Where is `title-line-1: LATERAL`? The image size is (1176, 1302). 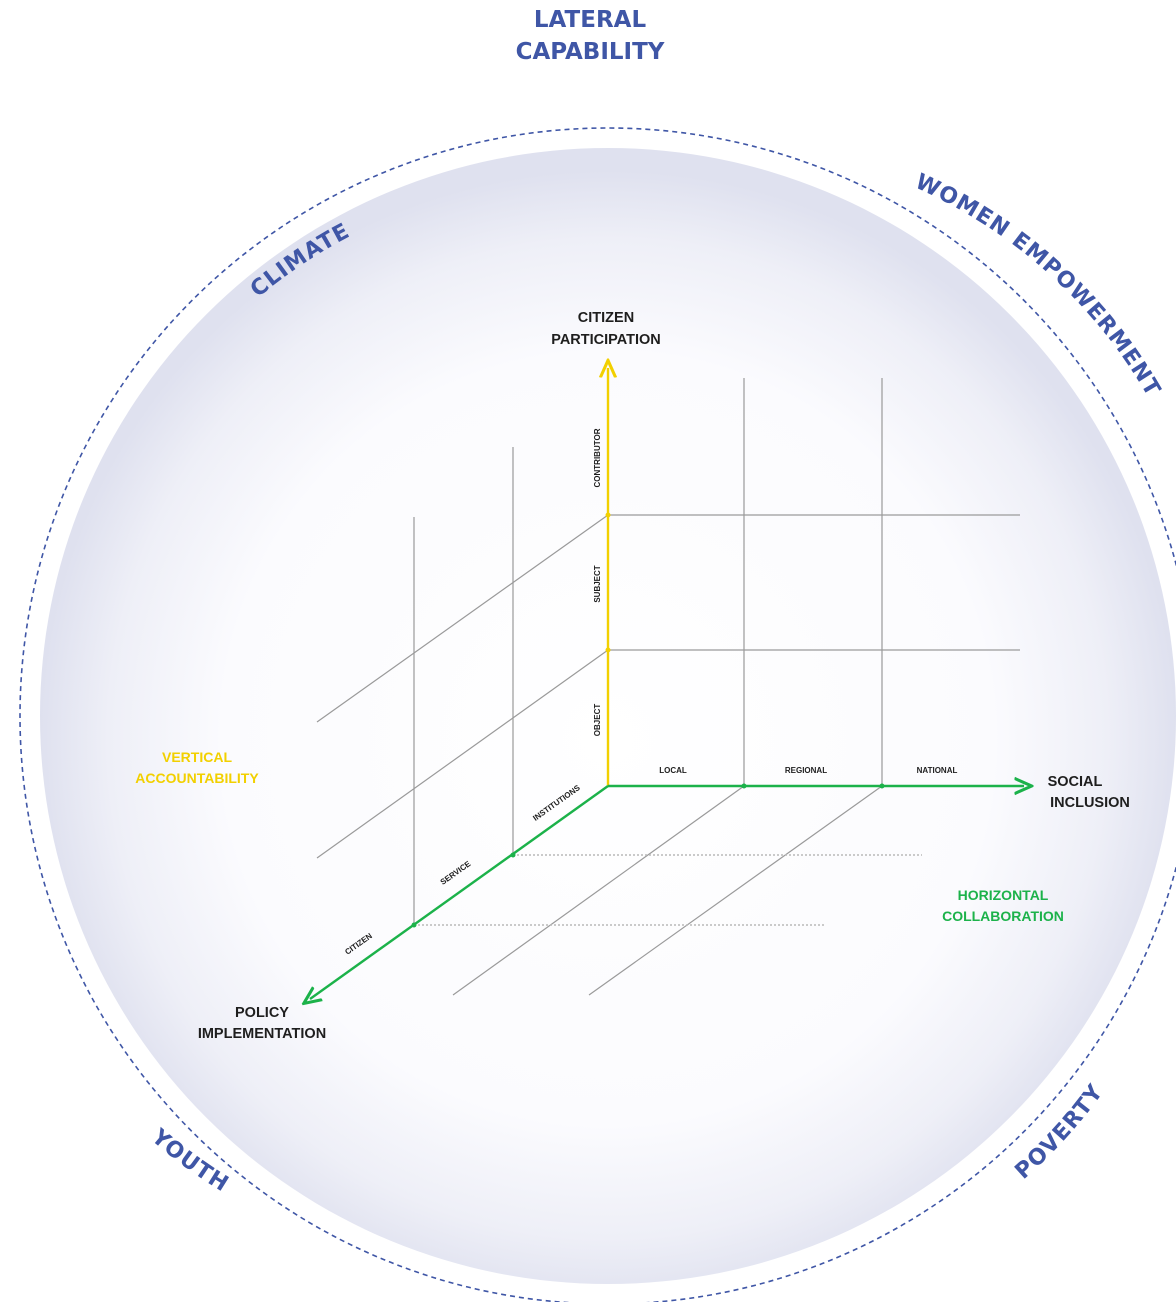
title-line-1: LATERAL is located at coordinates (590, 20).